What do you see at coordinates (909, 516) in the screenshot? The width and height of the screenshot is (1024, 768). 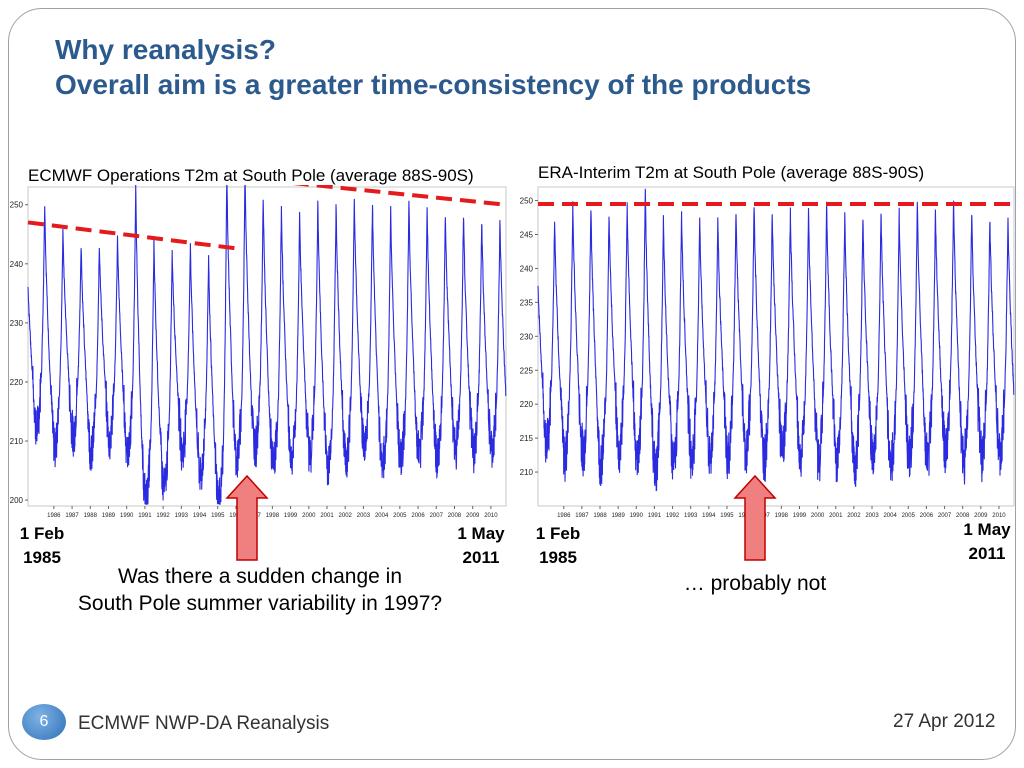 I see `right-x-tick-label: 2005` at bounding box center [909, 516].